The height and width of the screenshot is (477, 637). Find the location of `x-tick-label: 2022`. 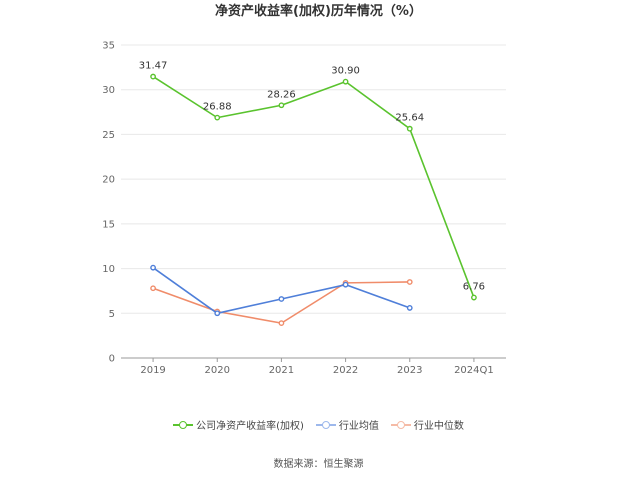

x-tick-label: 2022 is located at coordinates (345, 370).